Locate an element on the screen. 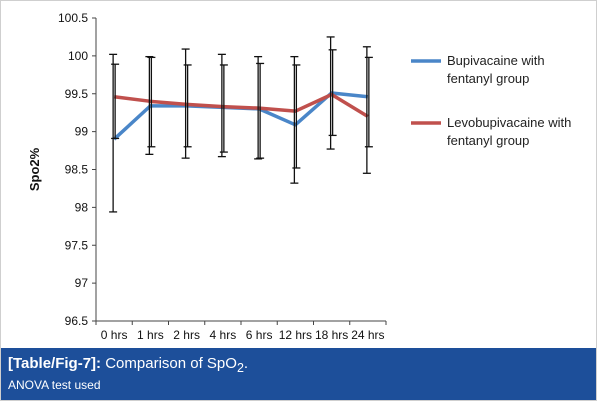  x-tick-label: 0 hrs is located at coordinates (114, 335).